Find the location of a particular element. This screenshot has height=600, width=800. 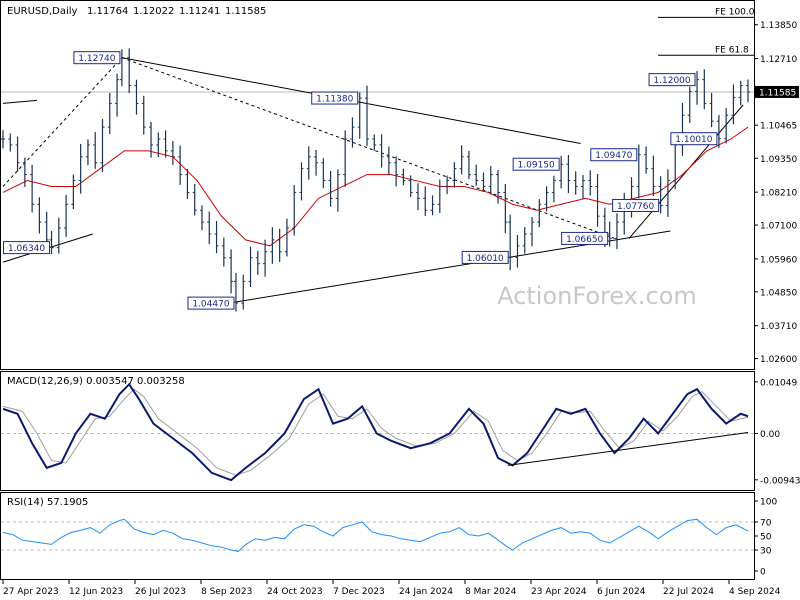

open-value: 1.11764 is located at coordinates (107, 11).